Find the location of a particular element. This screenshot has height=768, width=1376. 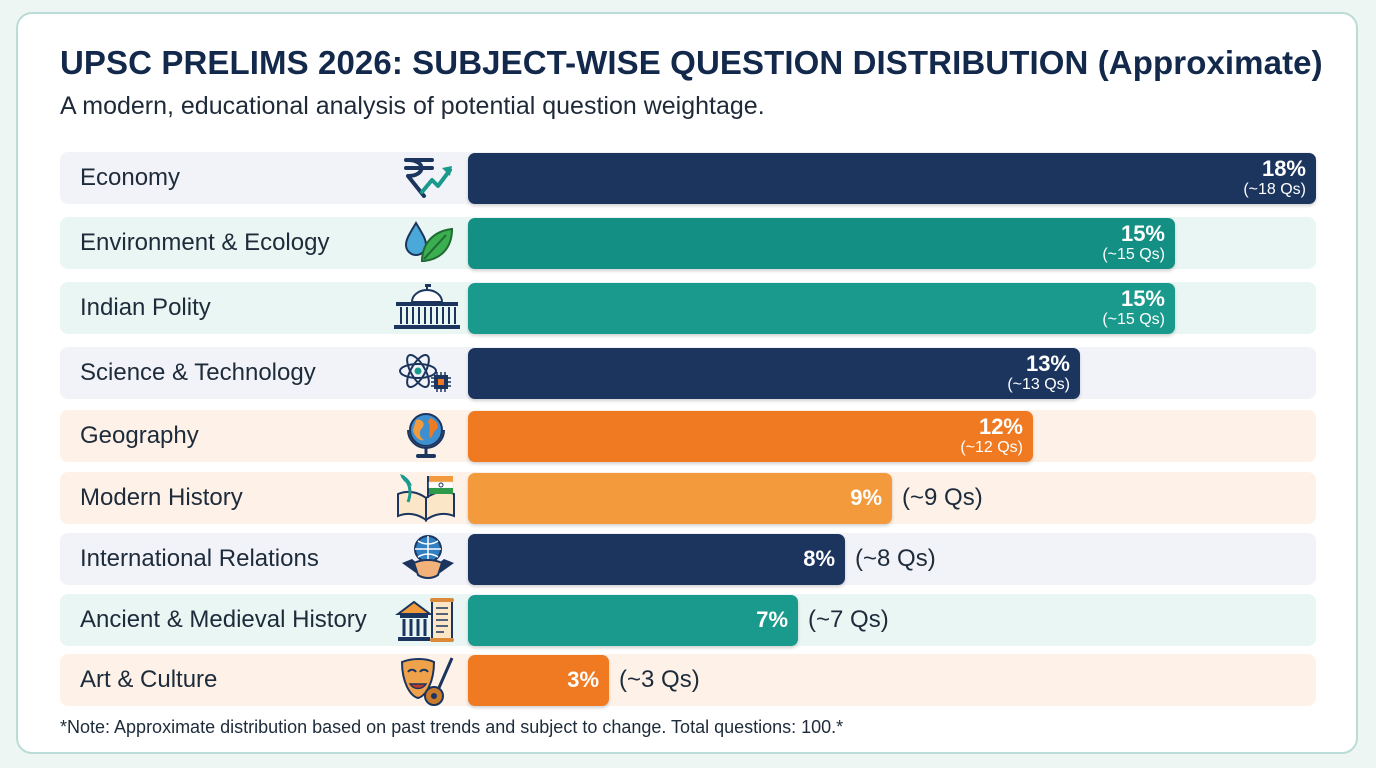

category-label: Science & Technology is located at coordinates (198, 372).